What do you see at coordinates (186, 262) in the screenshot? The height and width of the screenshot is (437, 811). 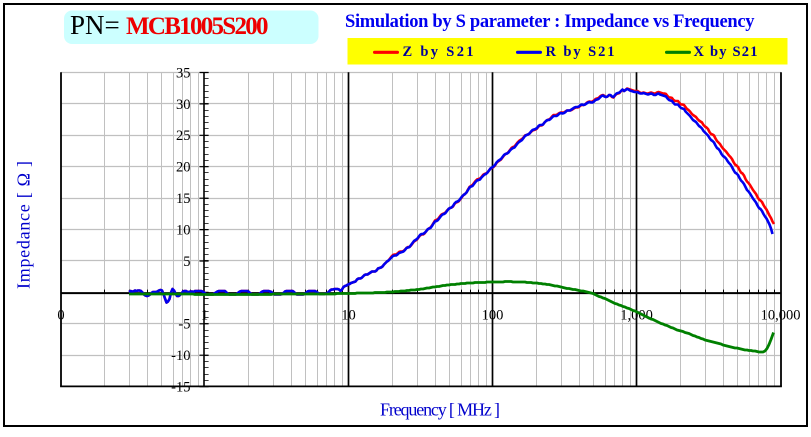 I see `svg-text: 5` at bounding box center [186, 262].